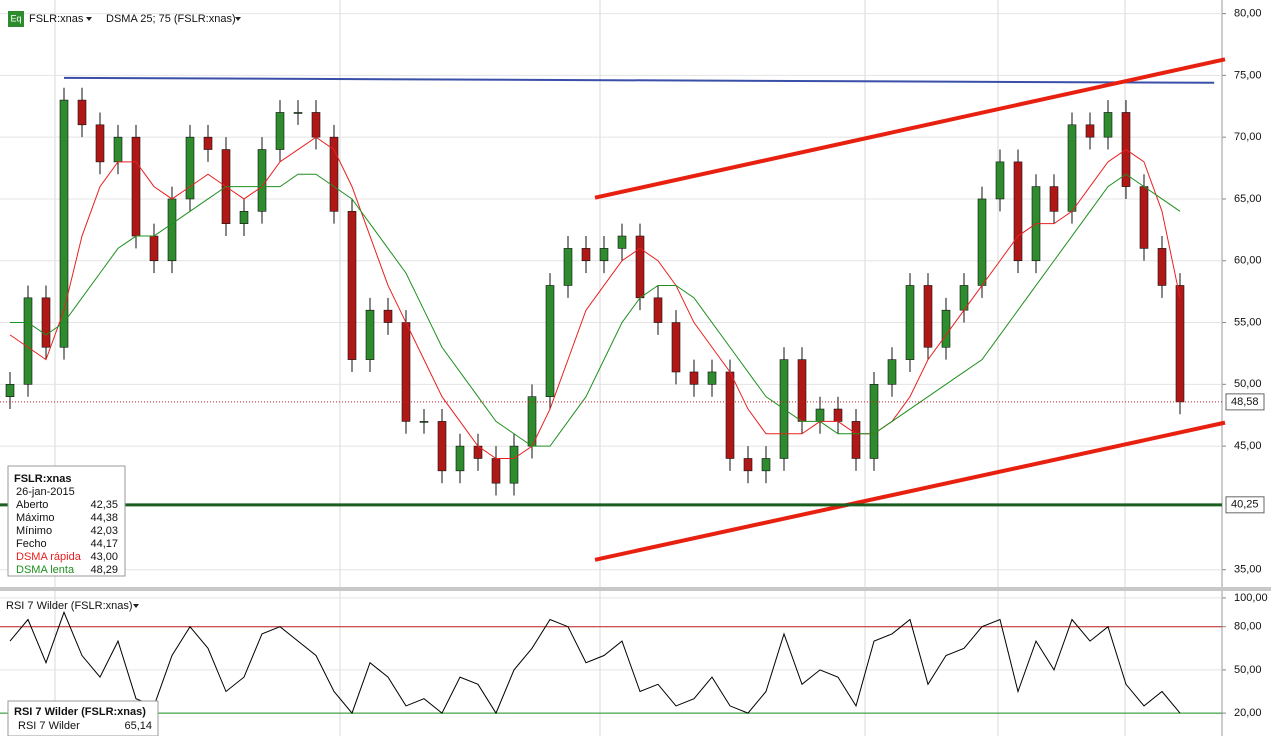 The height and width of the screenshot is (736, 1271). What do you see at coordinates (635, 589) in the screenshot?
I see `panel-separator` at bounding box center [635, 589].